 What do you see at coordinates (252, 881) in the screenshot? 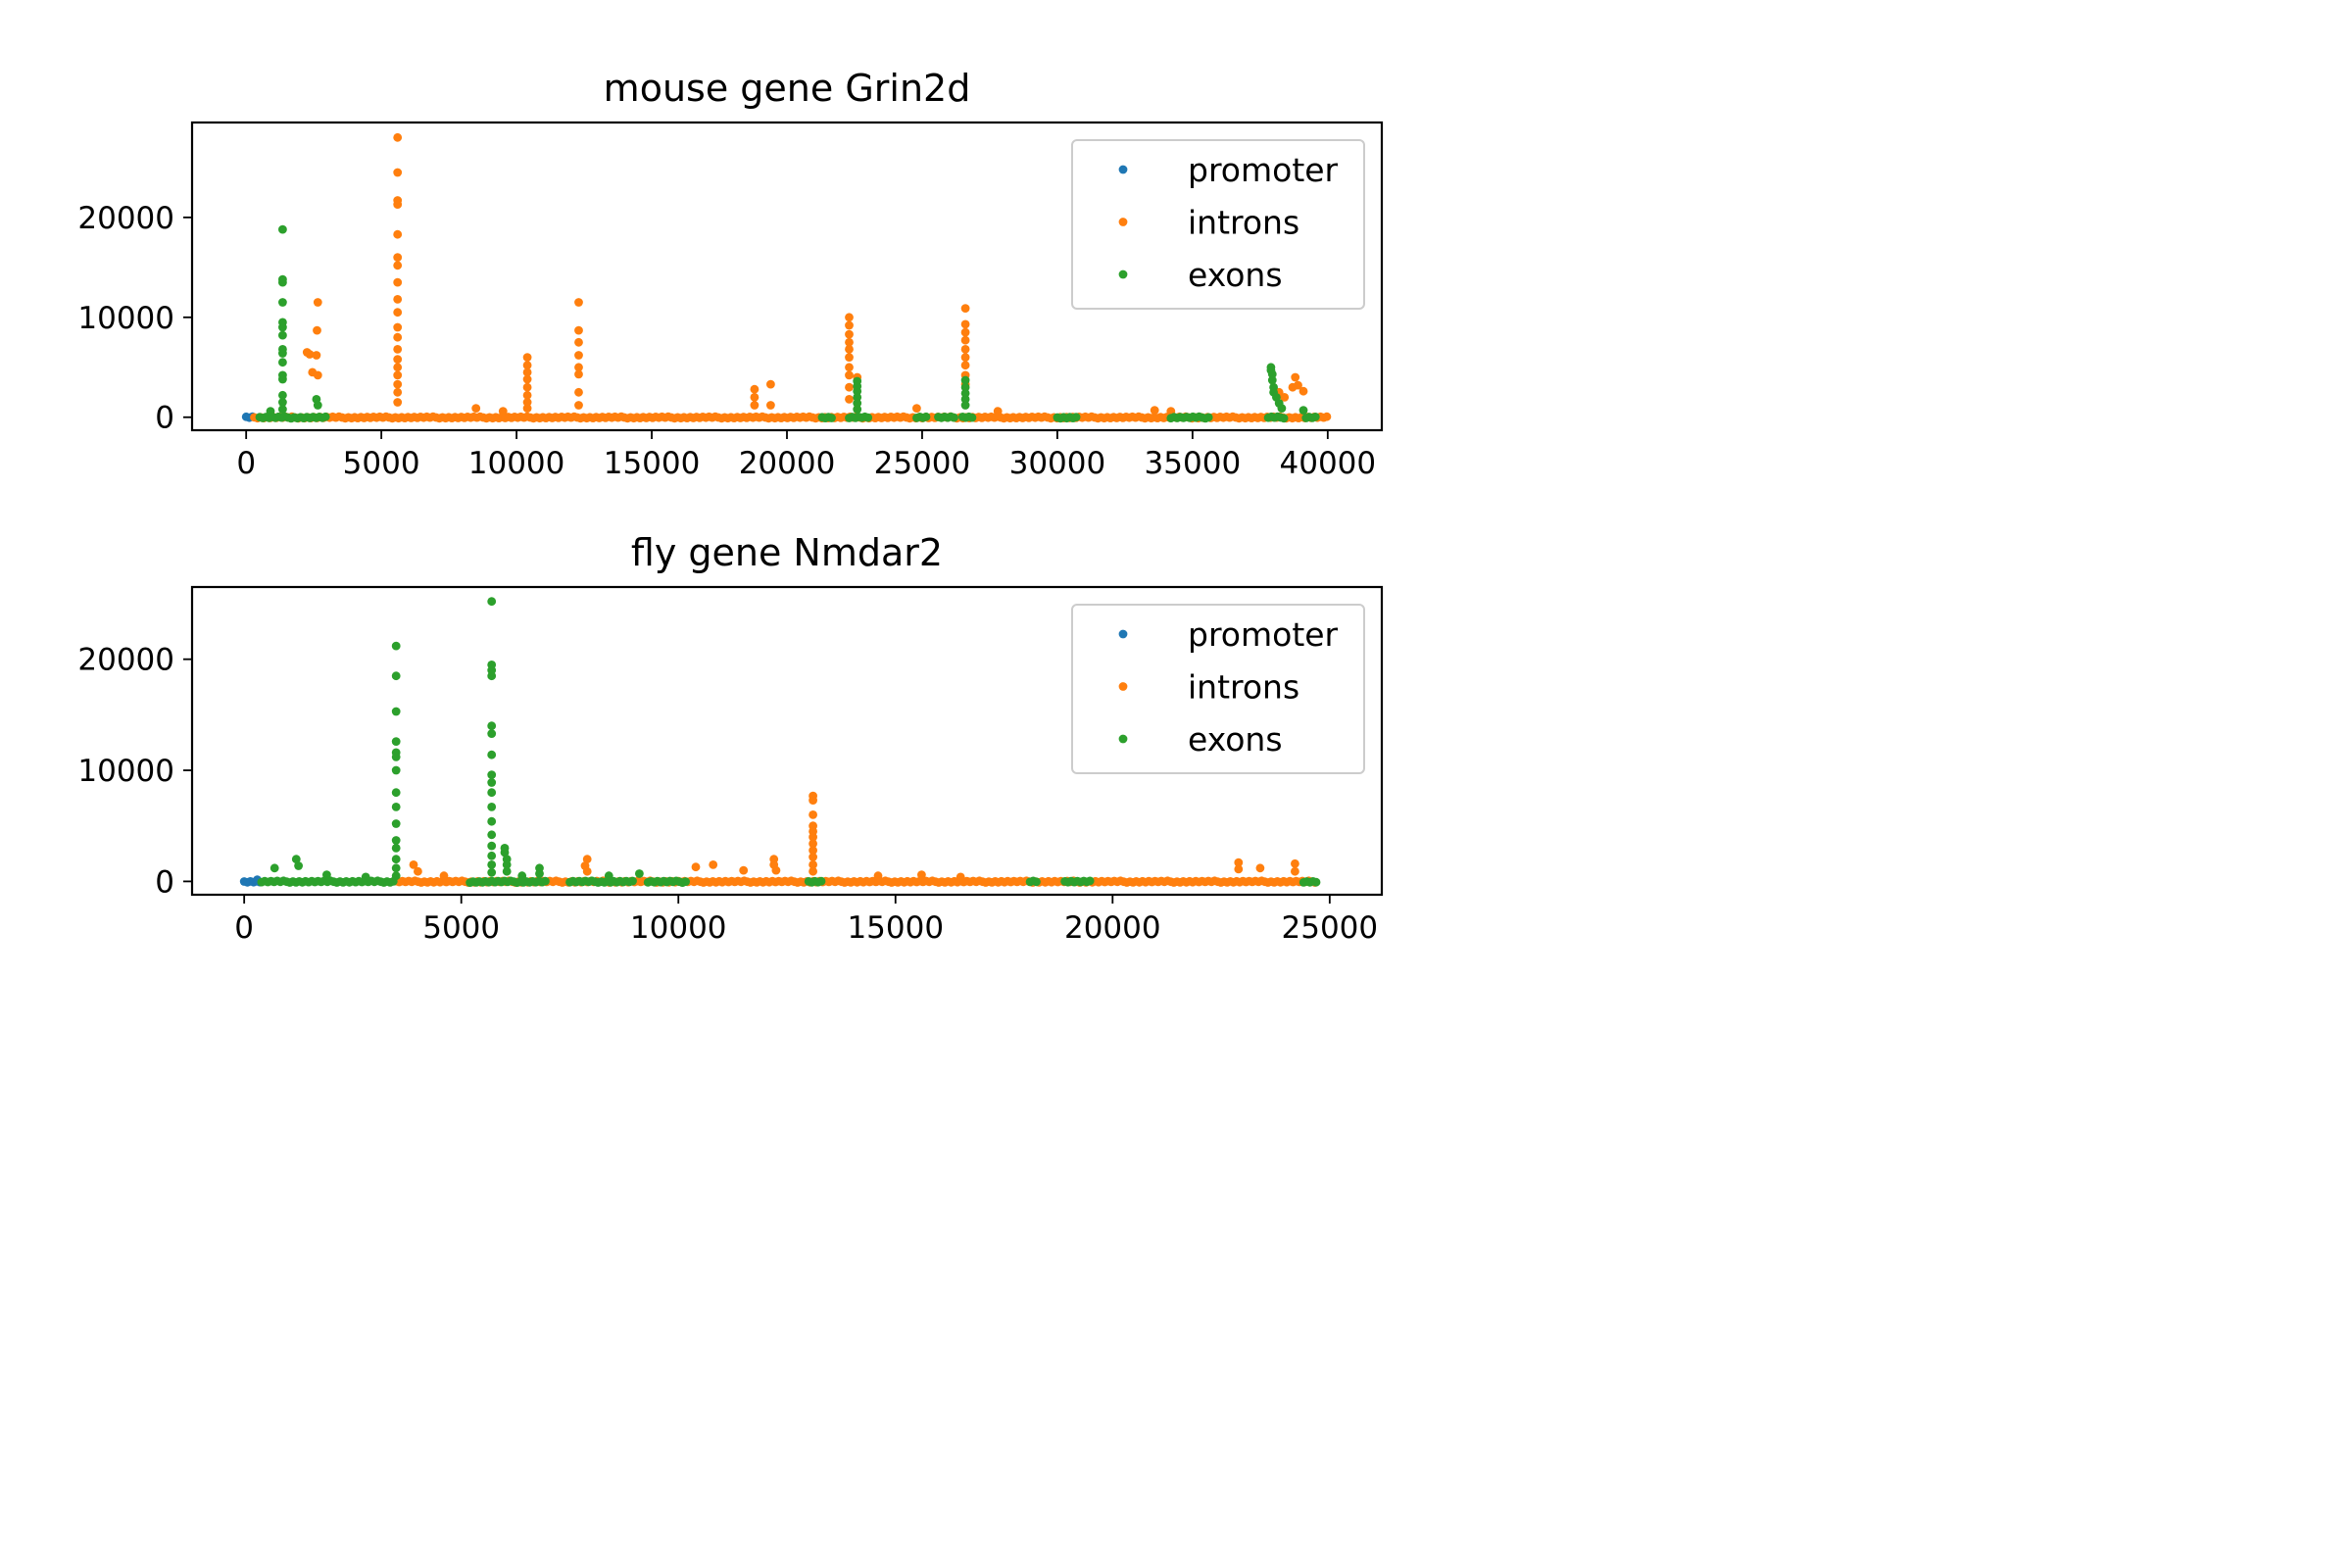
I see `series-promoter` at bounding box center [252, 881].